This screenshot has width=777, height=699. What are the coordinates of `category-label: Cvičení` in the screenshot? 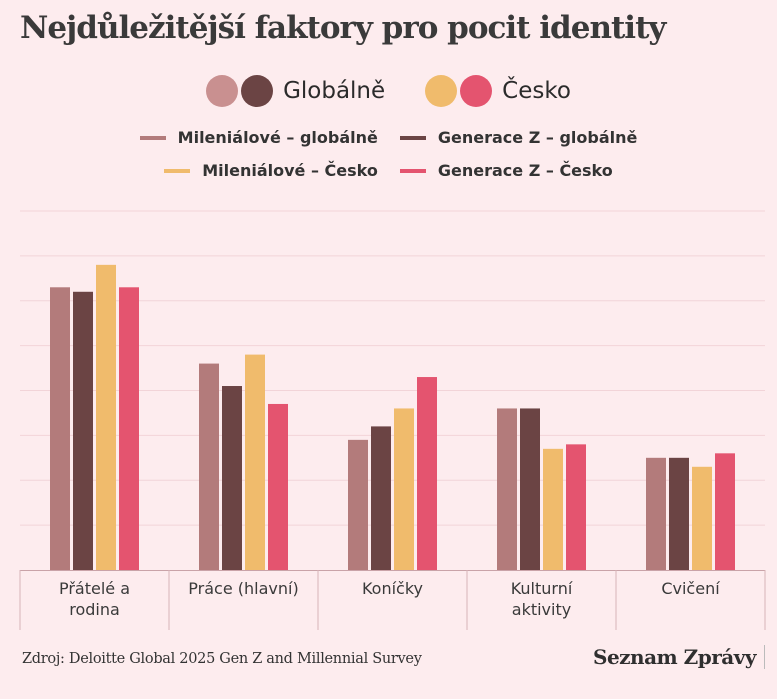 It's located at (690, 588).